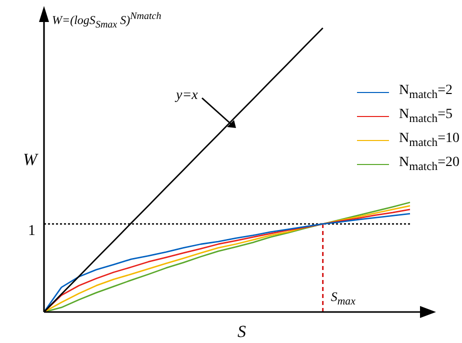  I want to click on legend-label: N$_{match}$=10, so click(429, 140).